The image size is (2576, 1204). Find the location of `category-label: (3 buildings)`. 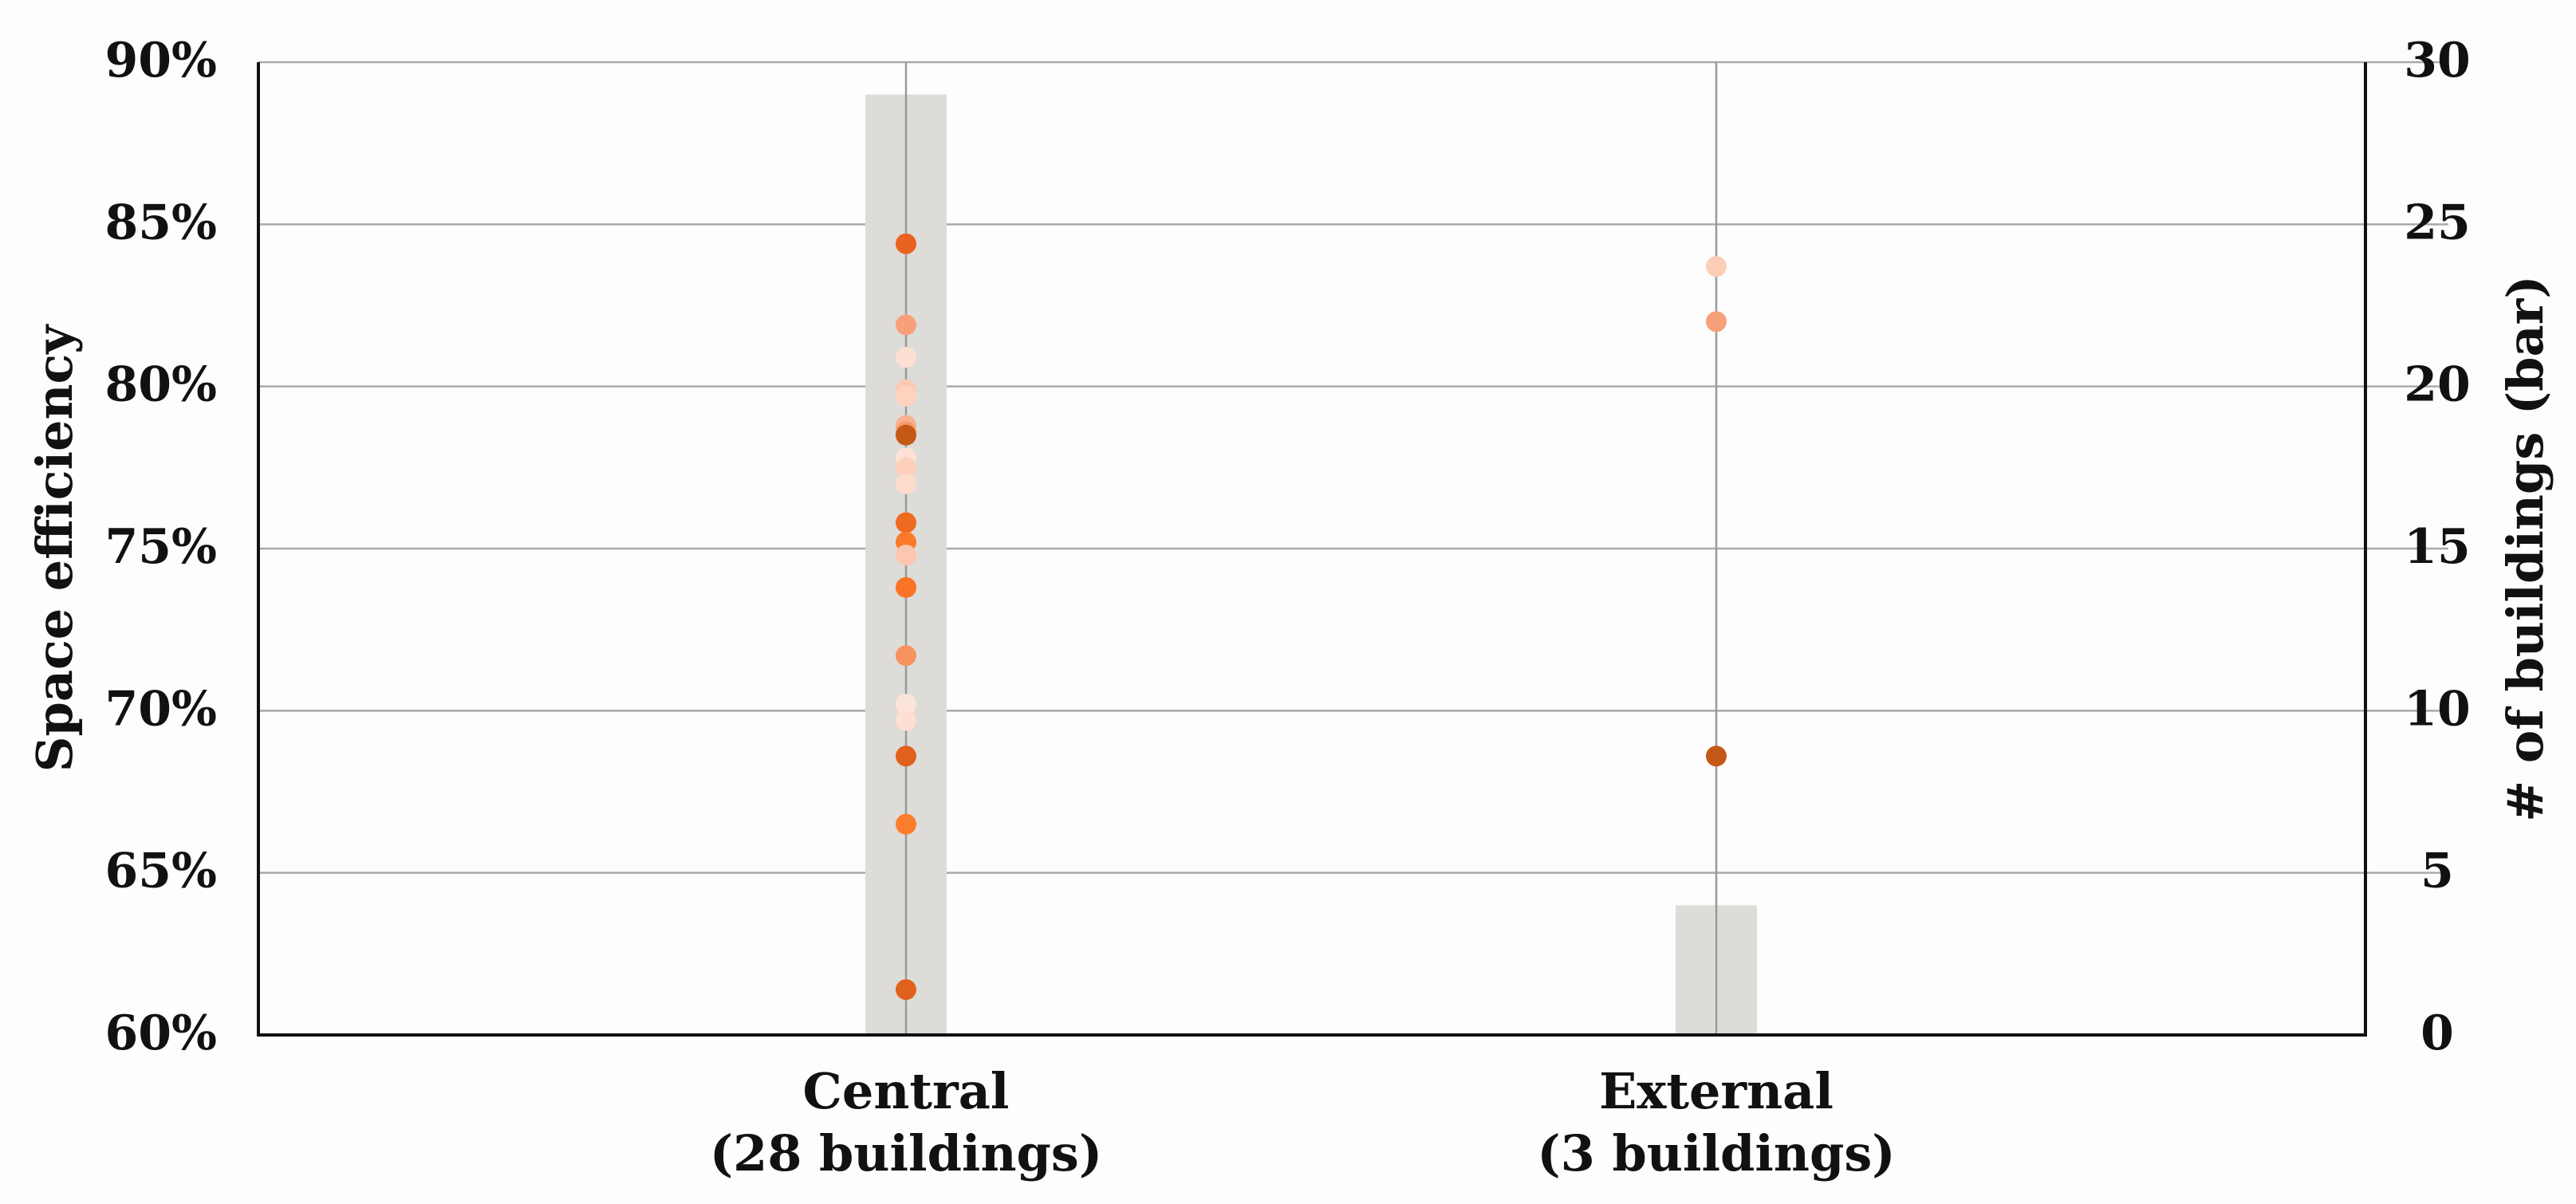

category-label: (3 buildings) is located at coordinates (1716, 1153).